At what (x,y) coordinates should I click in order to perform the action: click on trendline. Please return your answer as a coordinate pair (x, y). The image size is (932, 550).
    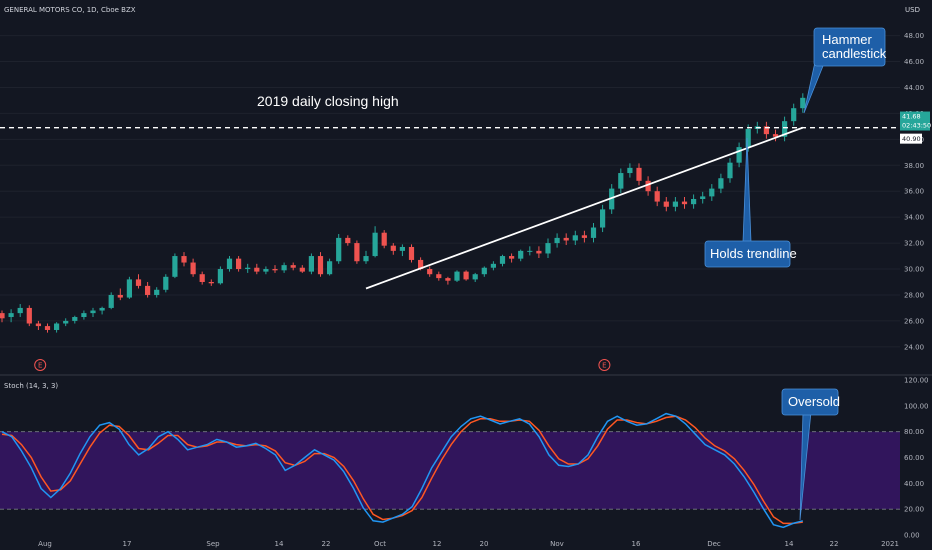
    Looking at the image, I should click on (584, 208).